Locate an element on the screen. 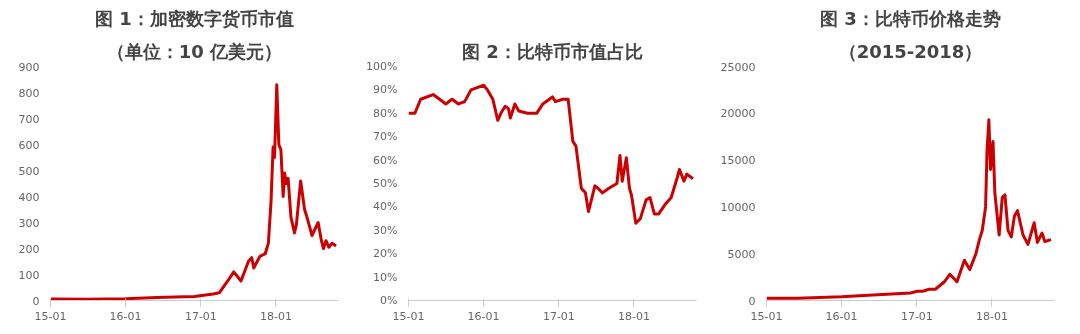 This screenshot has height=334, width=1080. y-tick-label: 90% is located at coordinates (385, 90).